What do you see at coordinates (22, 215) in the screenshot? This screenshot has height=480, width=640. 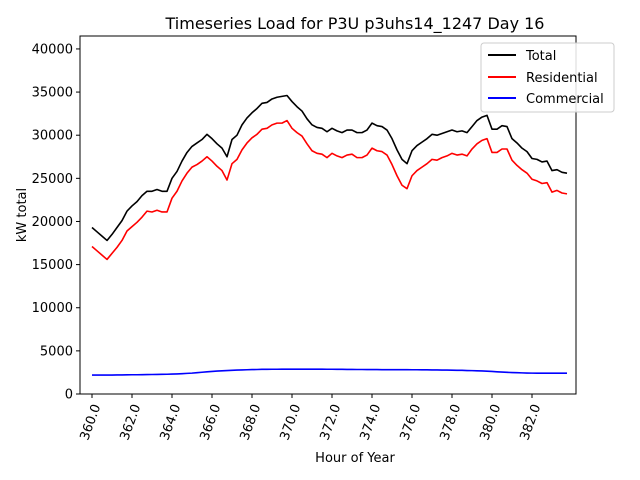 I see `y-axis-label: kW total` at bounding box center [22, 215].